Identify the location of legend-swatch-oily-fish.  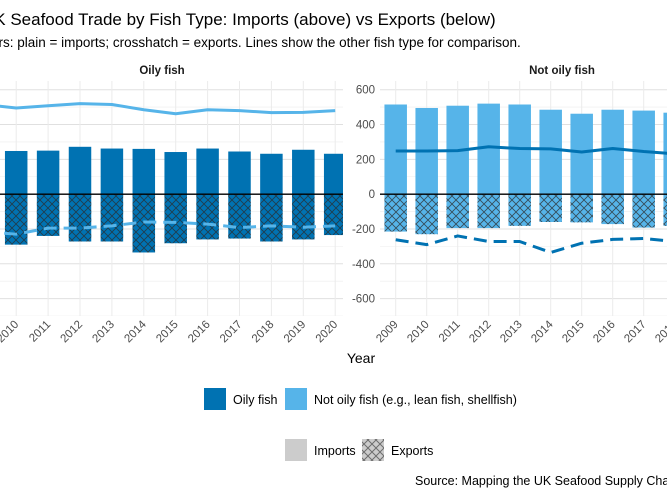
(215, 399).